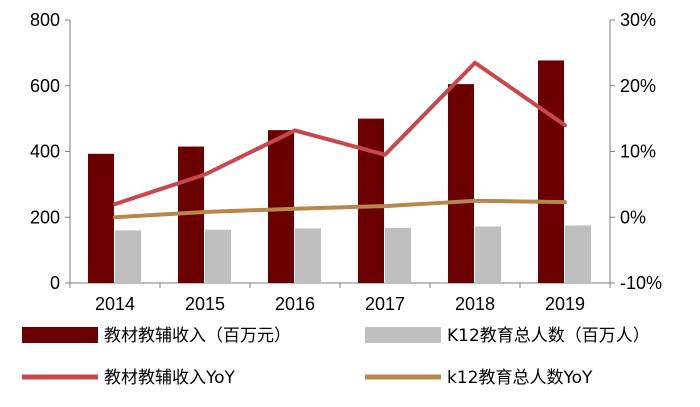  Describe the element at coordinates (638, 86) in the screenshot. I see `right-tick-label: 20%` at that location.